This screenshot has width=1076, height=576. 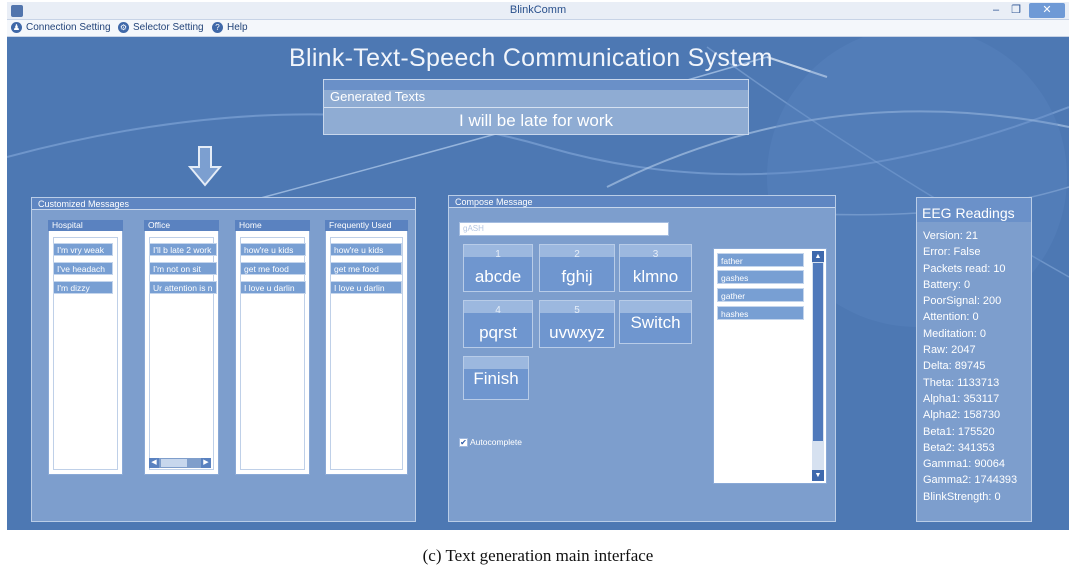 I want to click on divider, so click(x=536, y=107).